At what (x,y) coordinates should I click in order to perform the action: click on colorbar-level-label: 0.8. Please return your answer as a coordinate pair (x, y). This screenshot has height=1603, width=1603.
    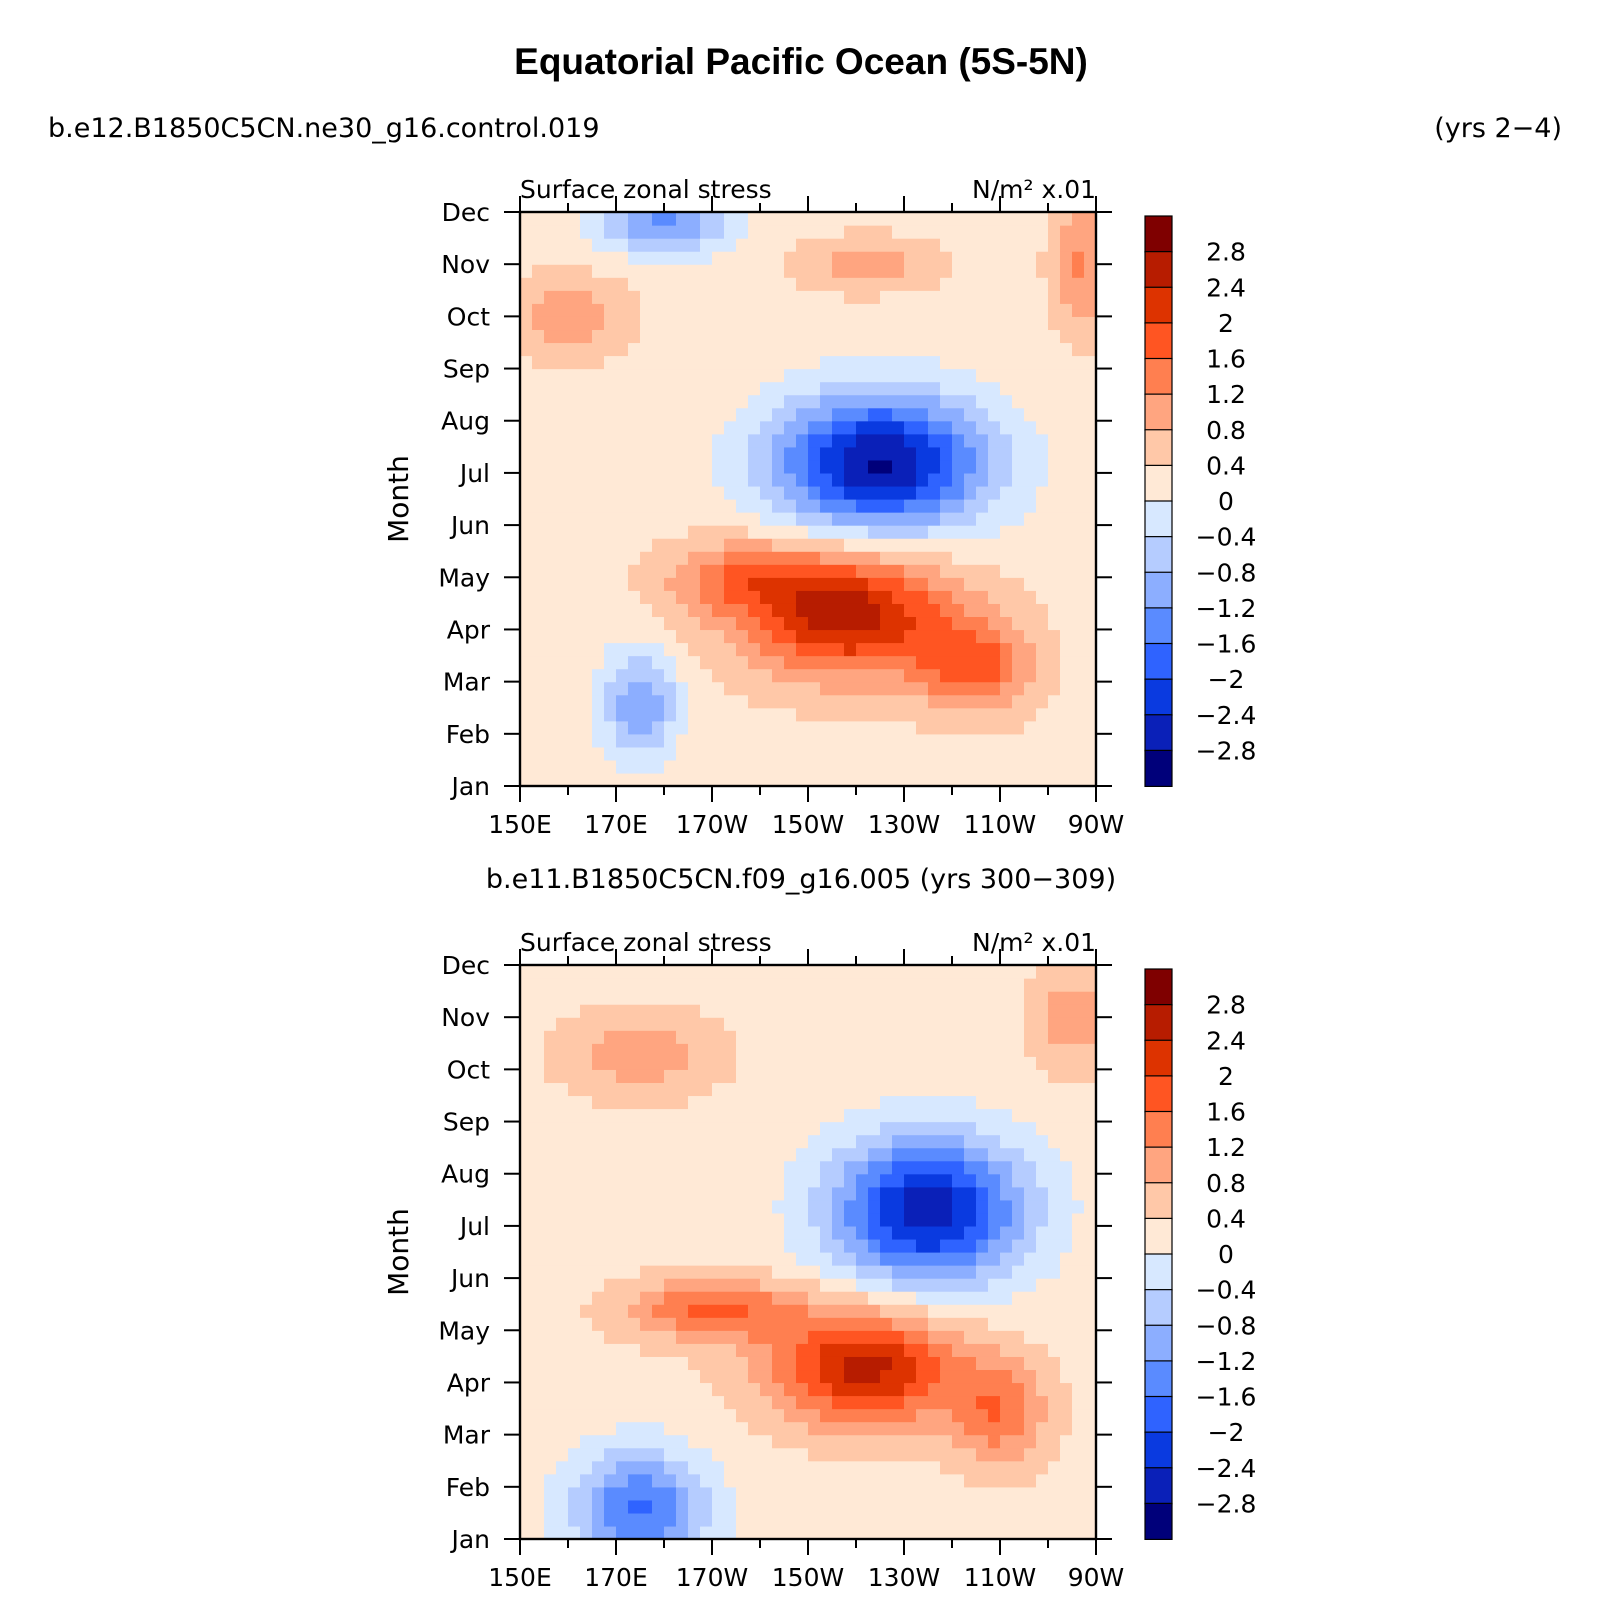
    Looking at the image, I should click on (1226, 430).